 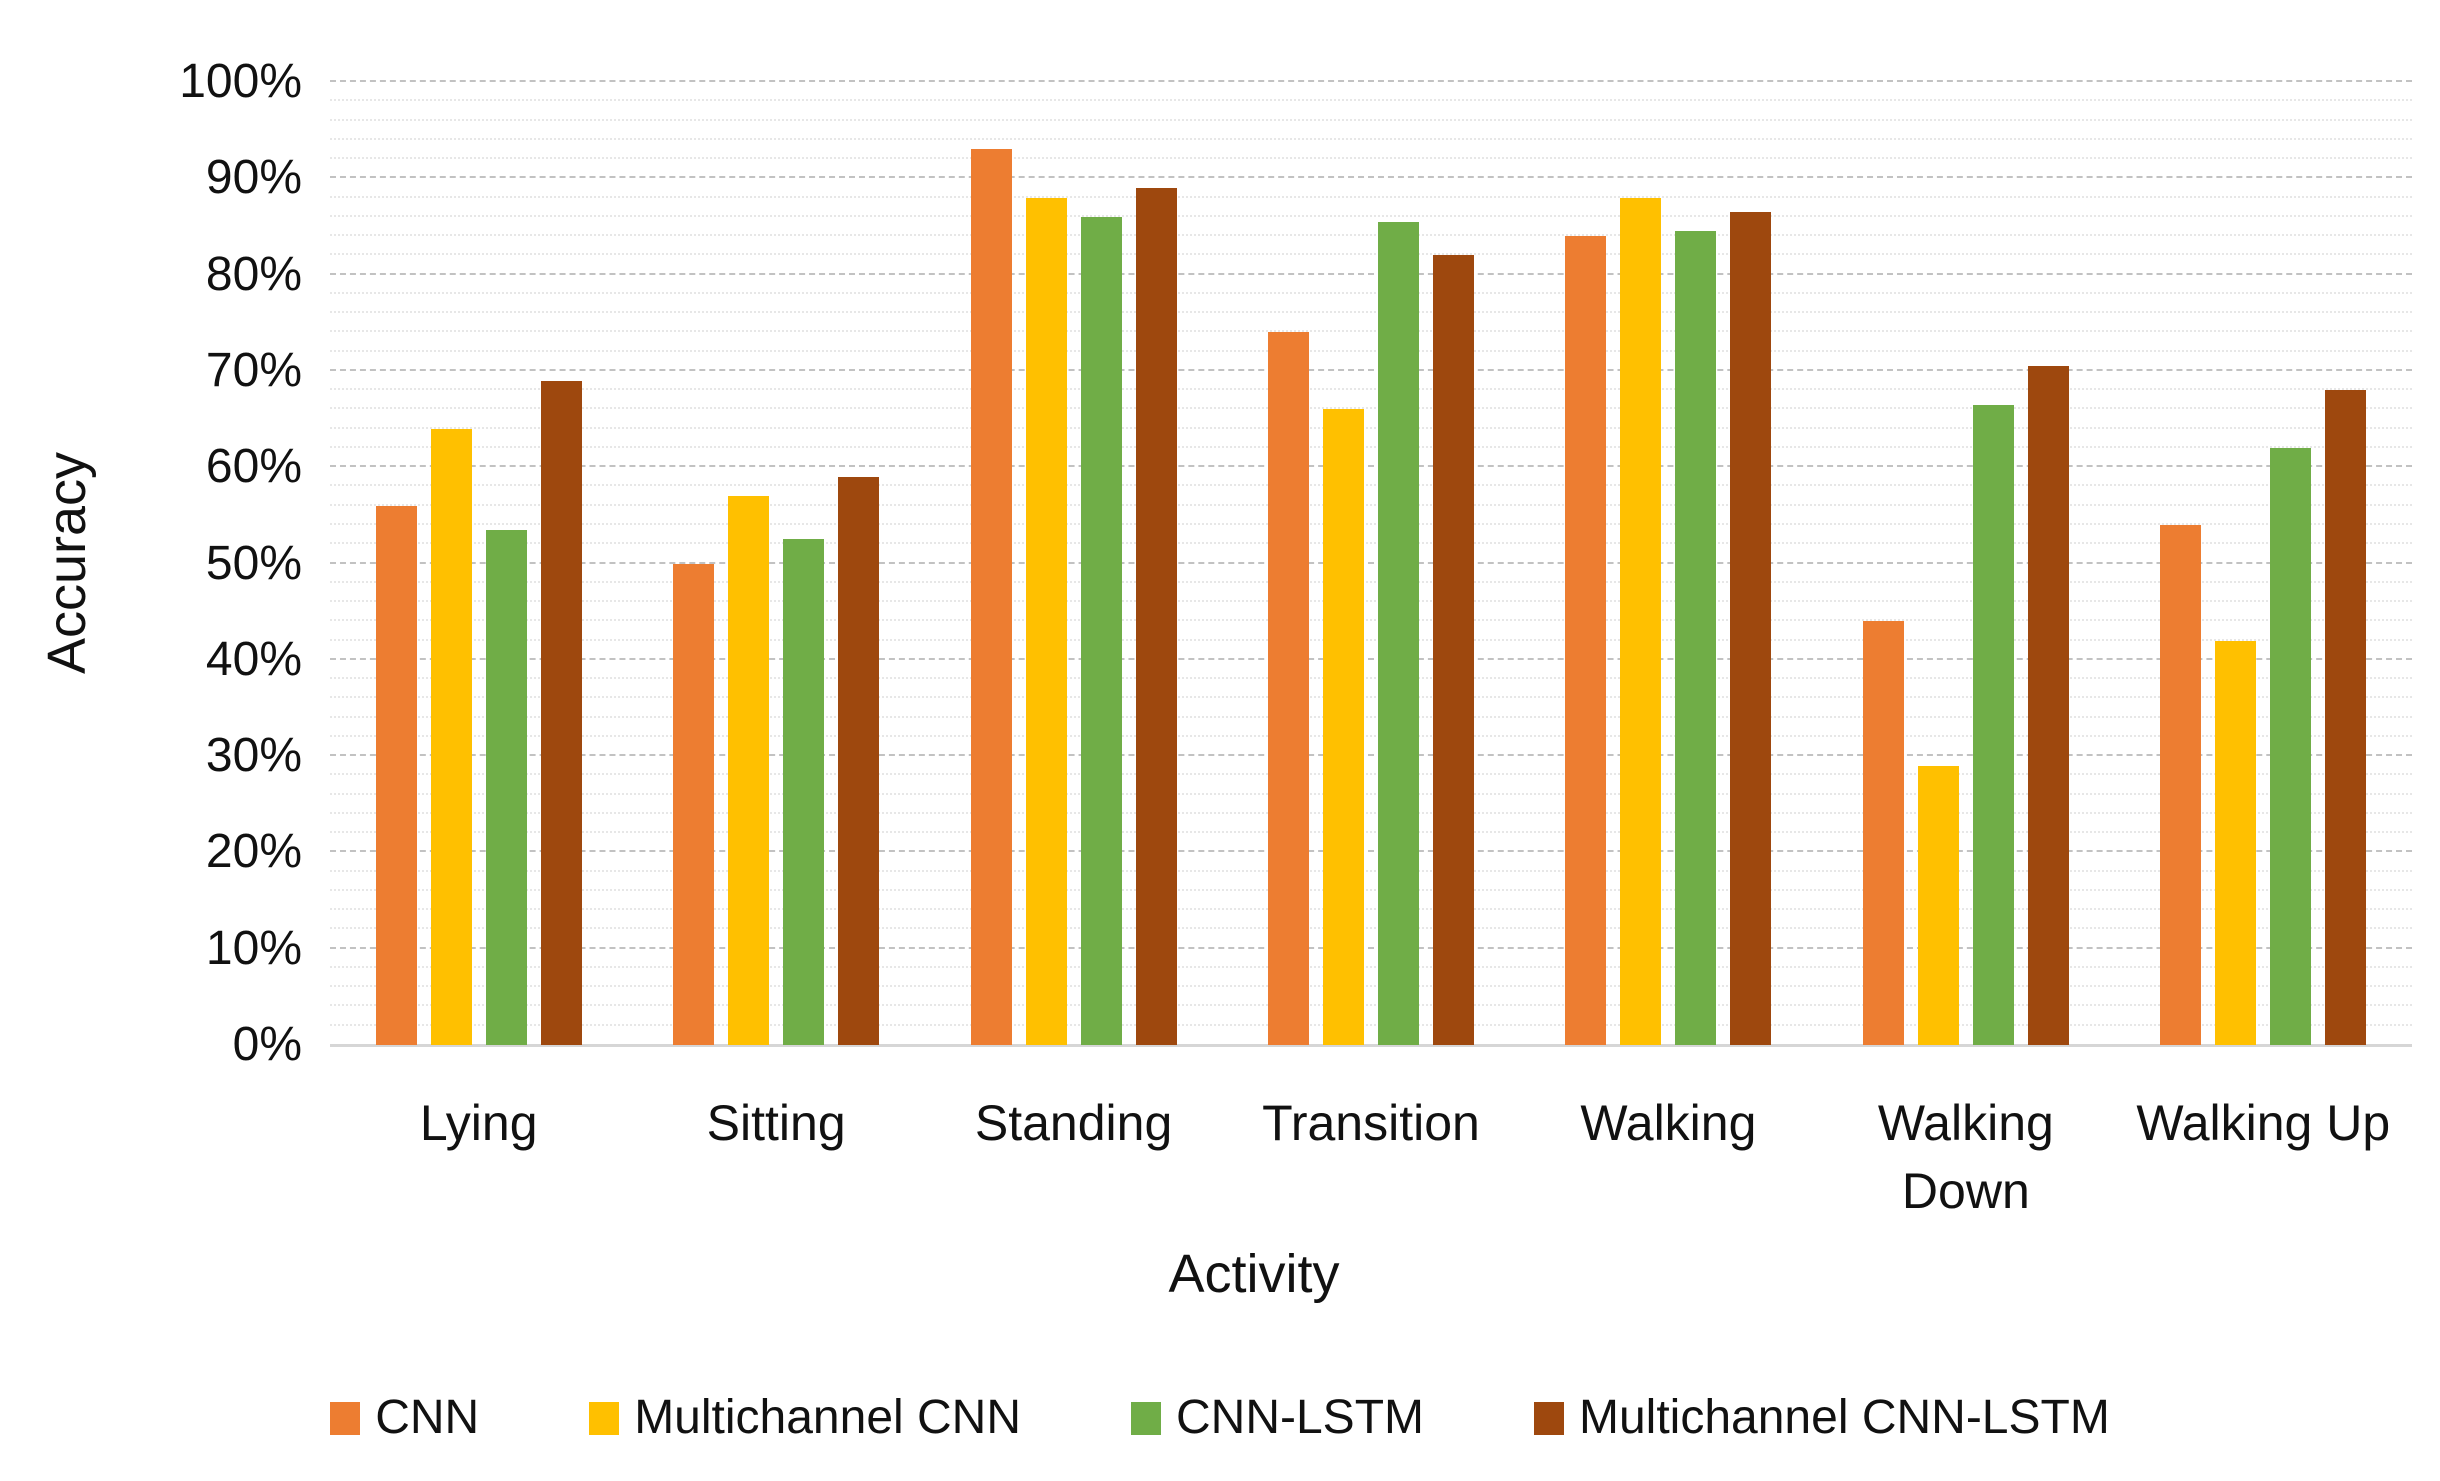 I want to click on bar-cnn-walking, so click(x=1586, y=640).